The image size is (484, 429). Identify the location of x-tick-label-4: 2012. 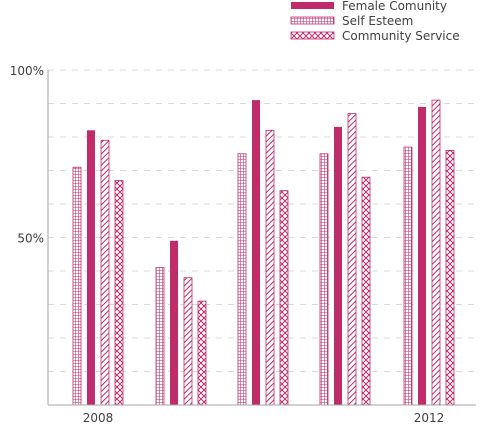
(429, 418).